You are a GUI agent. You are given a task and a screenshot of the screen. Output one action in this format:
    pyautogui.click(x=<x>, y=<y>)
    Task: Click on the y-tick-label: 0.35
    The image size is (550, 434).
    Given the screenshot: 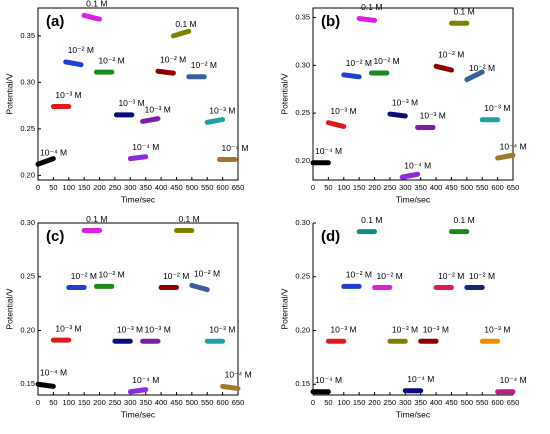 What is the action you would take?
    pyautogui.click(x=27, y=35)
    